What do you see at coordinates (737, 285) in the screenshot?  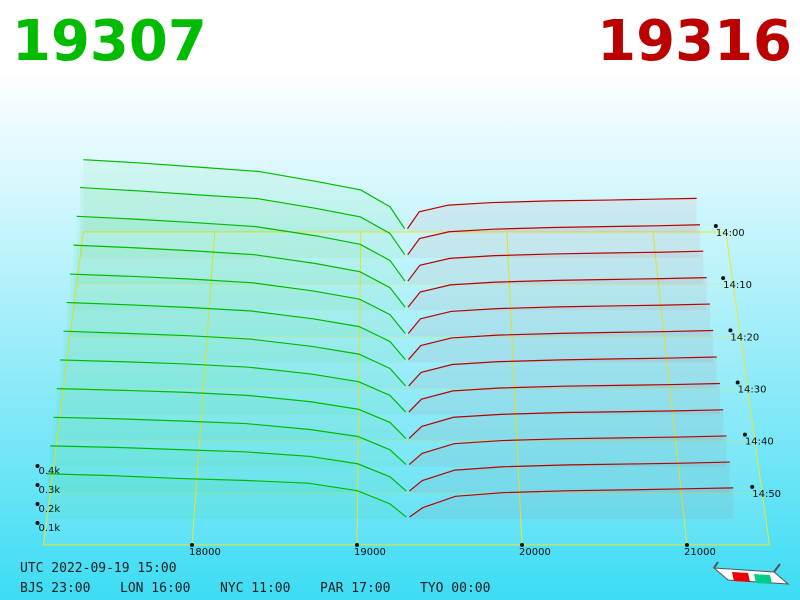 I see `time-tick-label: 14:10` at bounding box center [737, 285].